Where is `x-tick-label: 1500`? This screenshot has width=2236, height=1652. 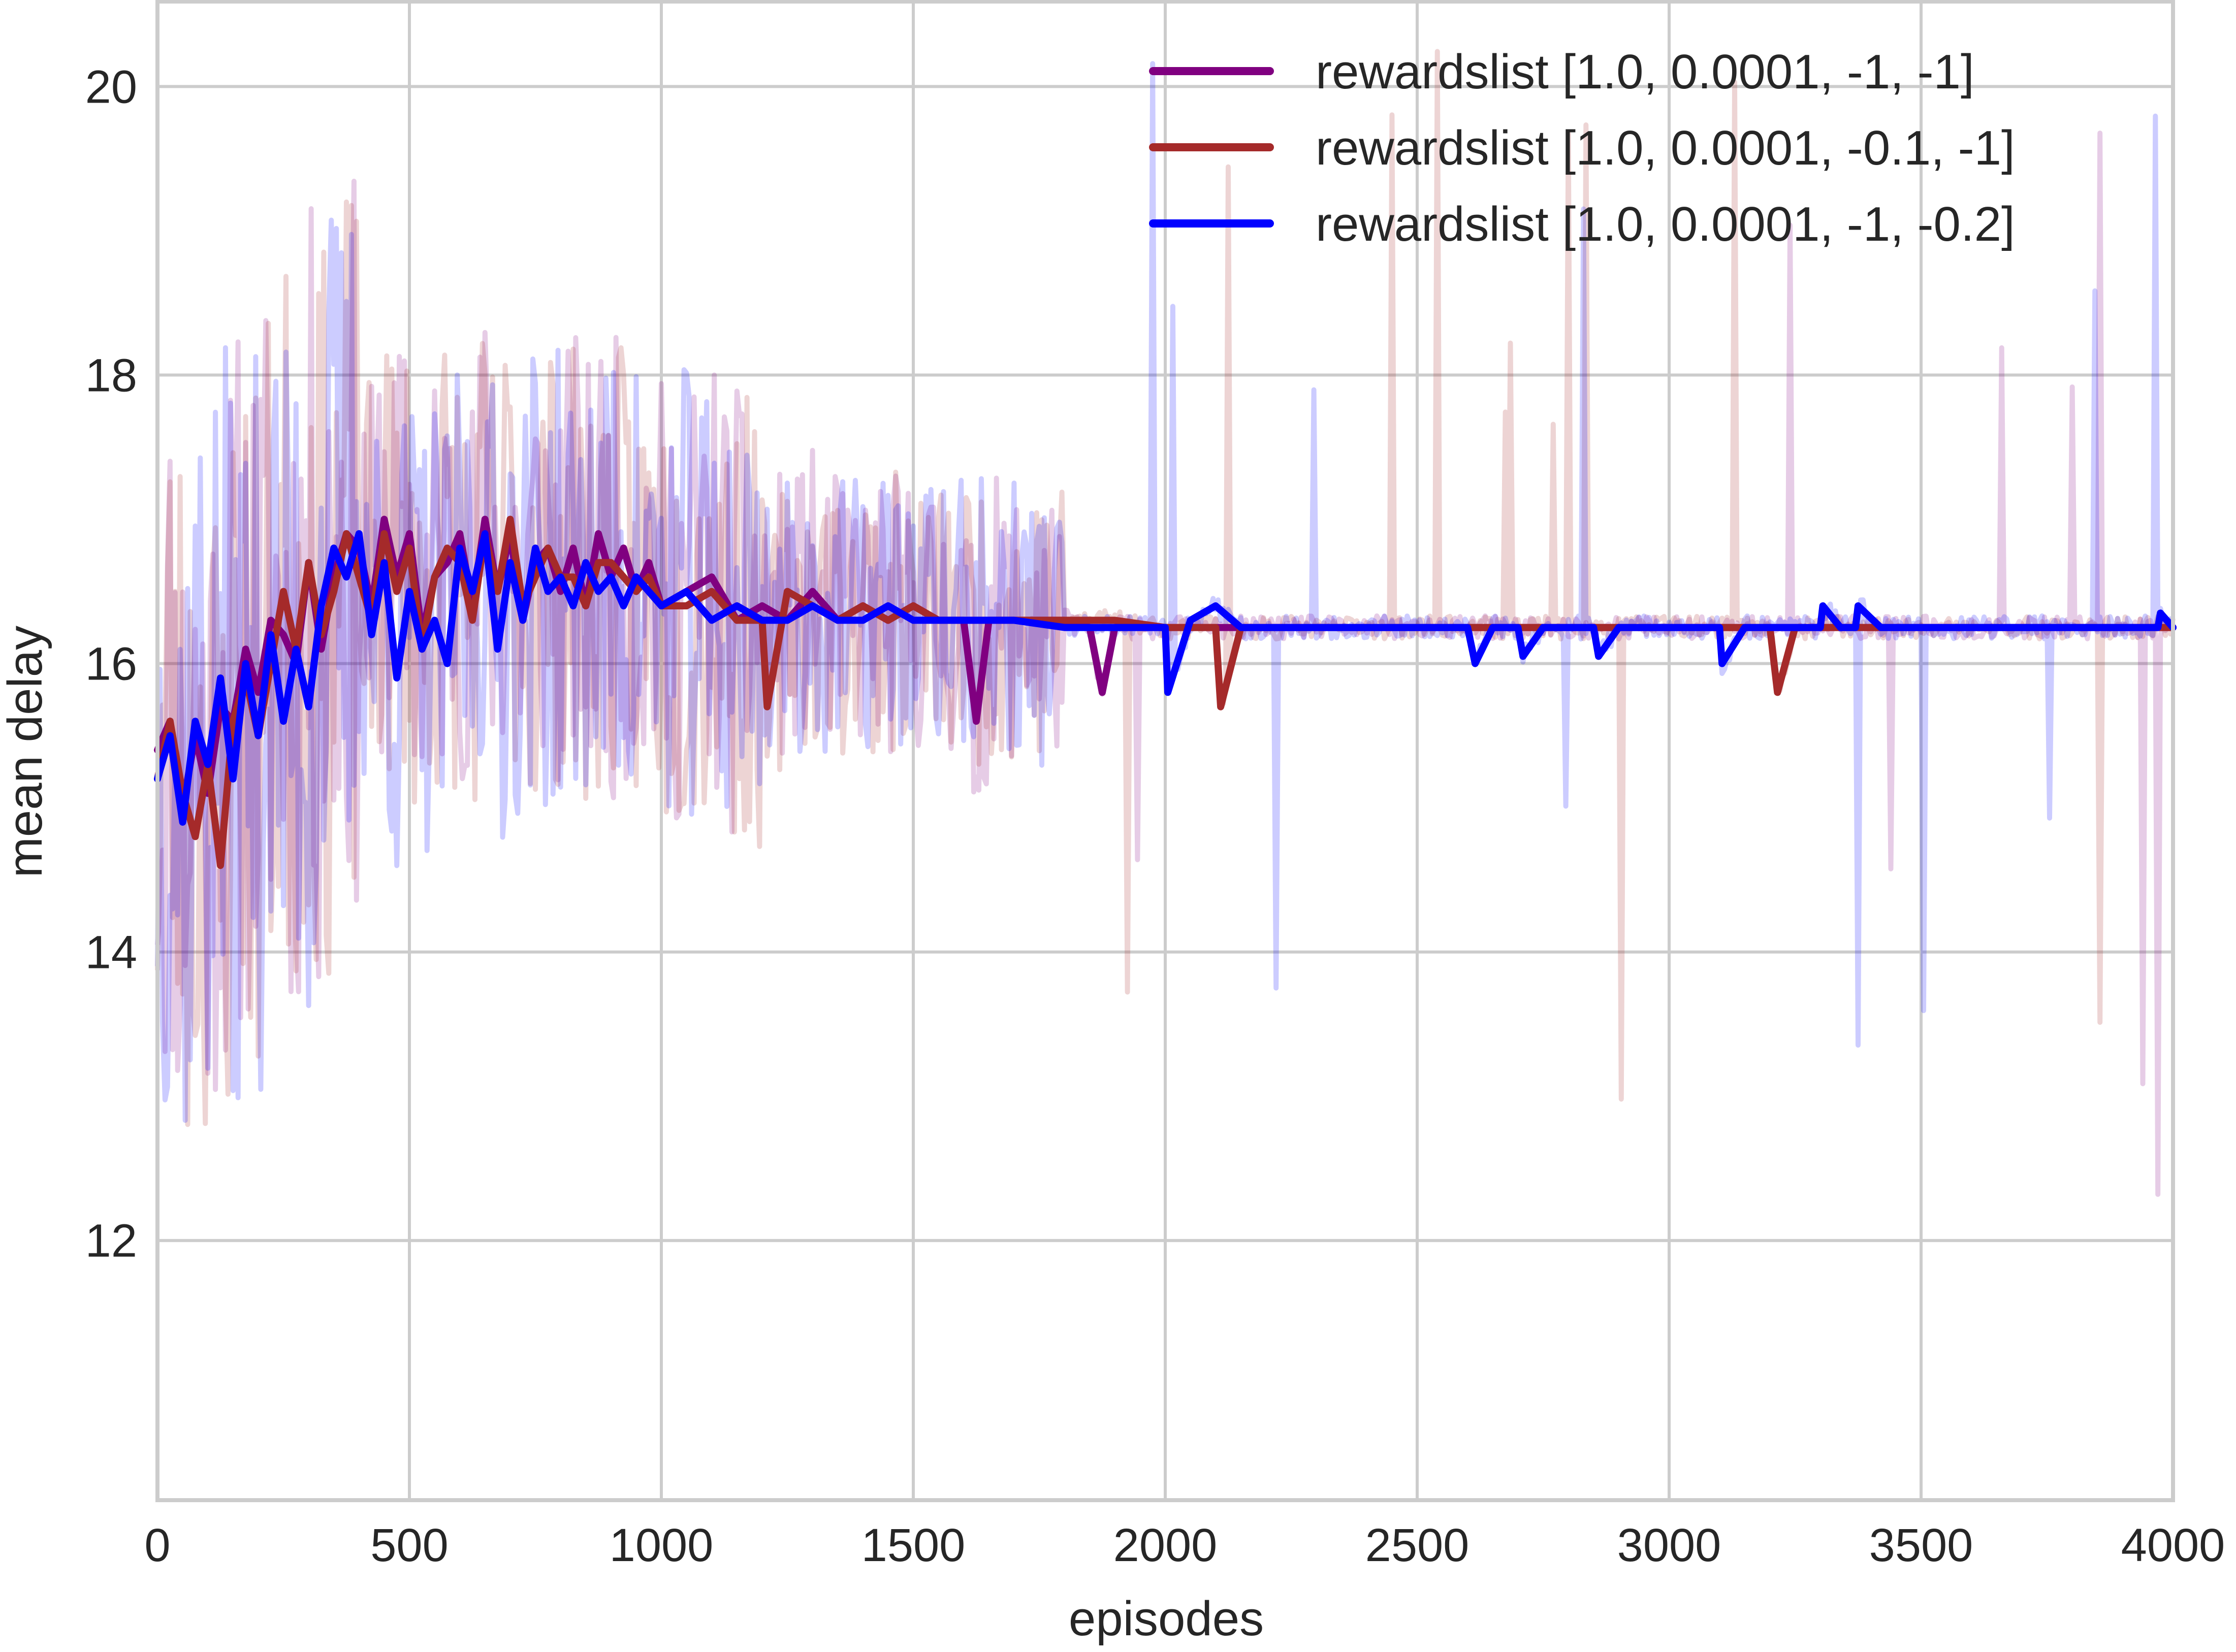
x-tick-label: 1500 is located at coordinates (913, 1545).